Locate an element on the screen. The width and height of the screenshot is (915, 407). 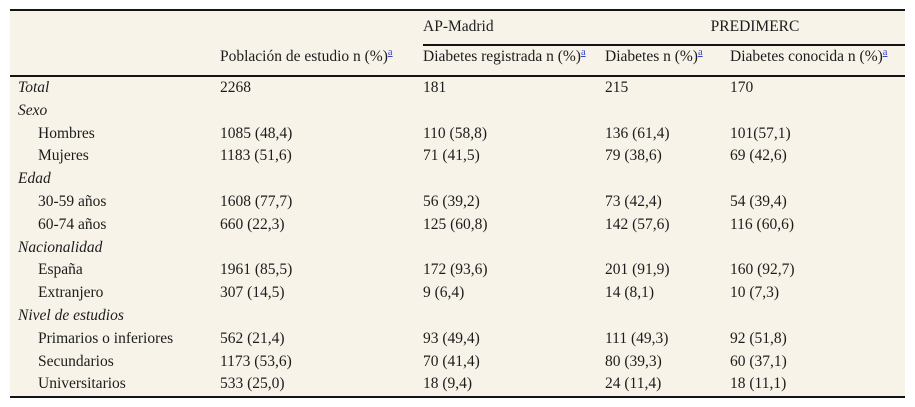
cell-value: 60 (37,1) is located at coordinates (758, 361).